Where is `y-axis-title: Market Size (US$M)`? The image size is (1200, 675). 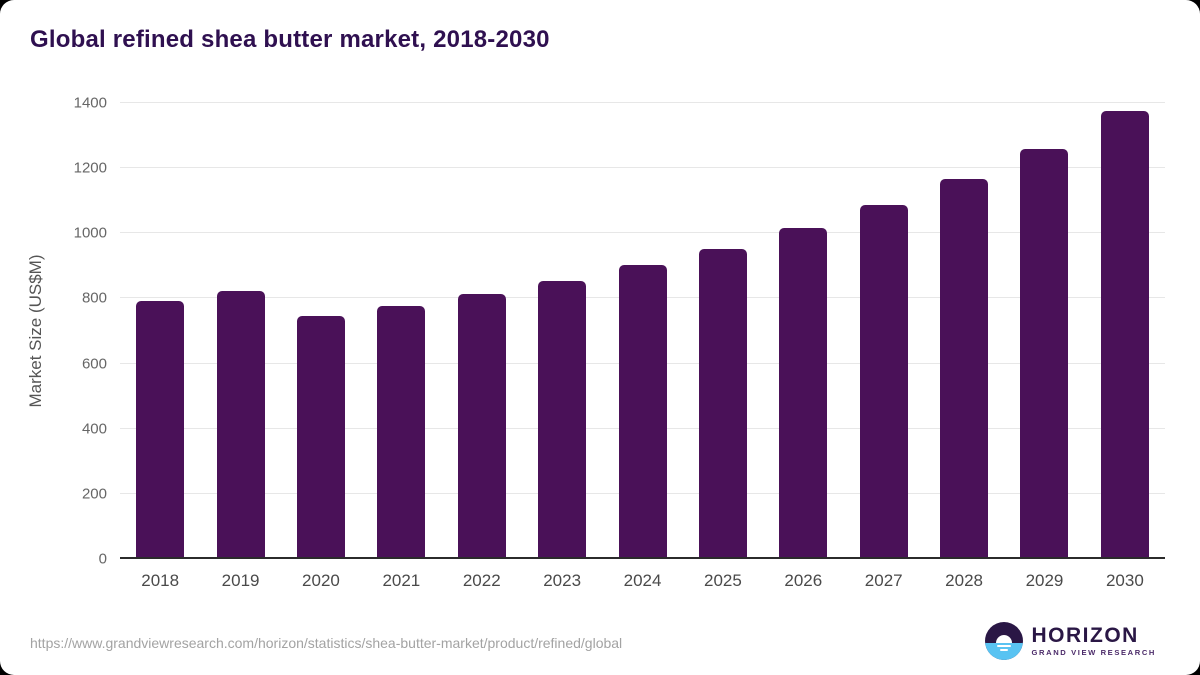
y-axis-title: Market Size (US$M) is located at coordinates (35, 331).